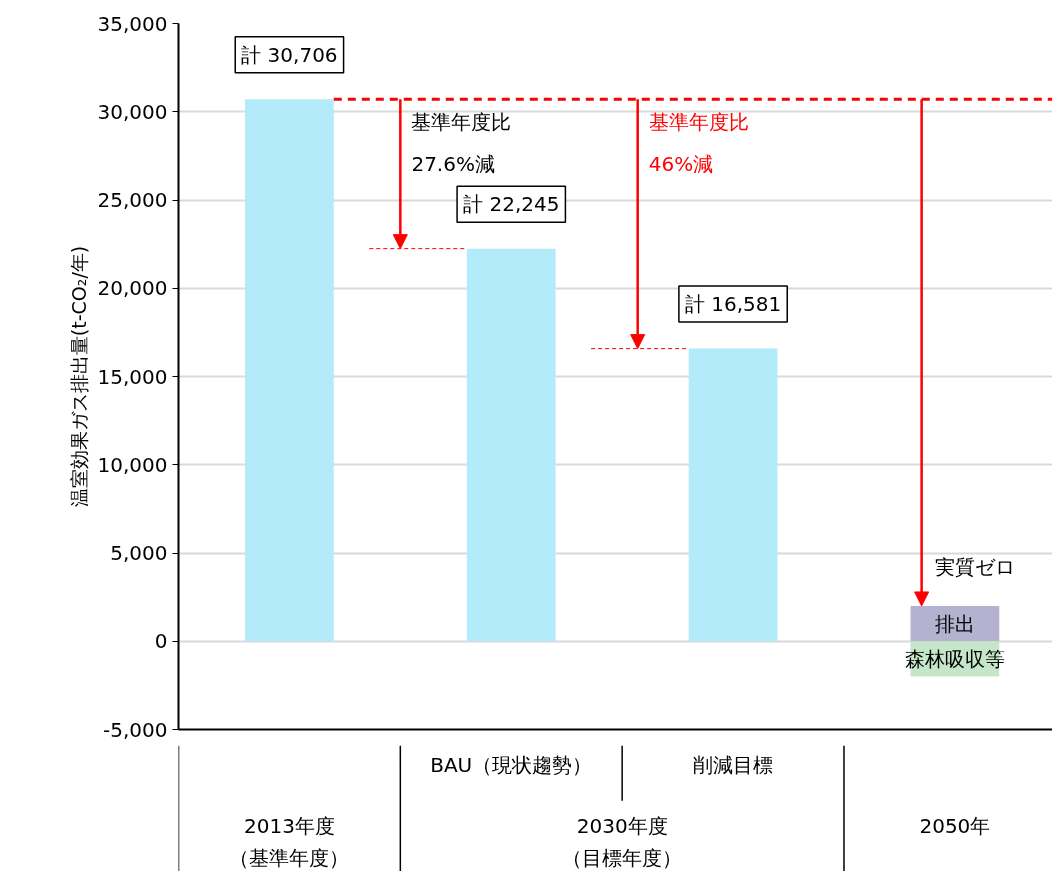 This screenshot has height=872, width=1052. What do you see at coordinates (954, 658) in the screenshot?
I see `series-label: 森林吸収等` at bounding box center [954, 658].